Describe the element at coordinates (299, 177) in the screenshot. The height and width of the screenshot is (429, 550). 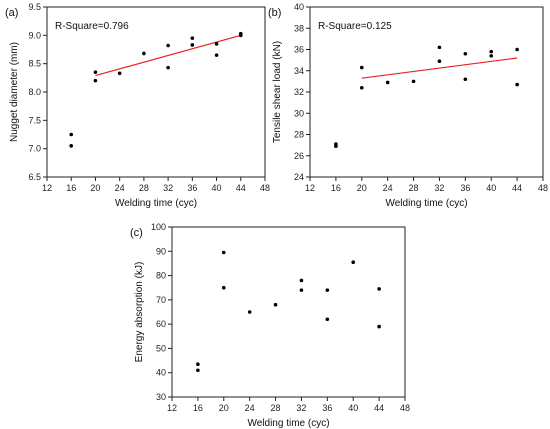
I see `y-tick-label: 24` at that location.